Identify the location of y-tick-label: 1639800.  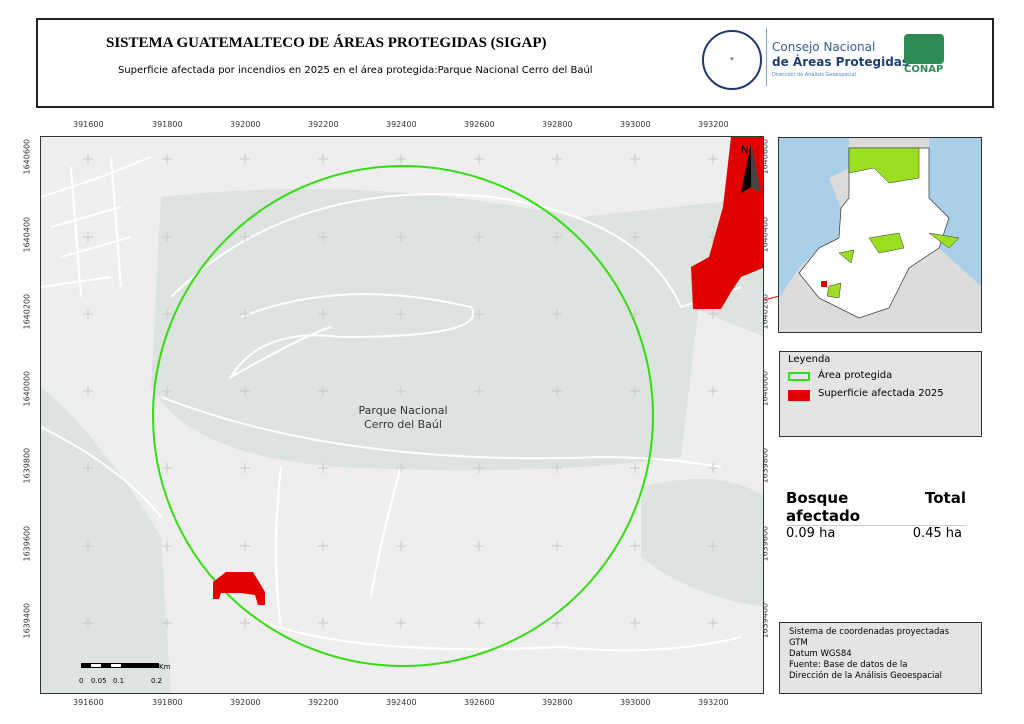
(27, 465).